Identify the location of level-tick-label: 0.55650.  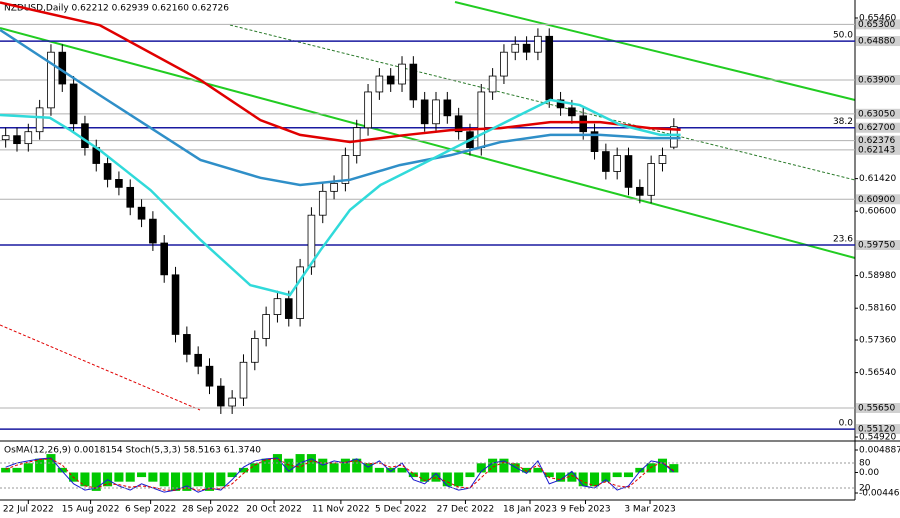
(876, 408).